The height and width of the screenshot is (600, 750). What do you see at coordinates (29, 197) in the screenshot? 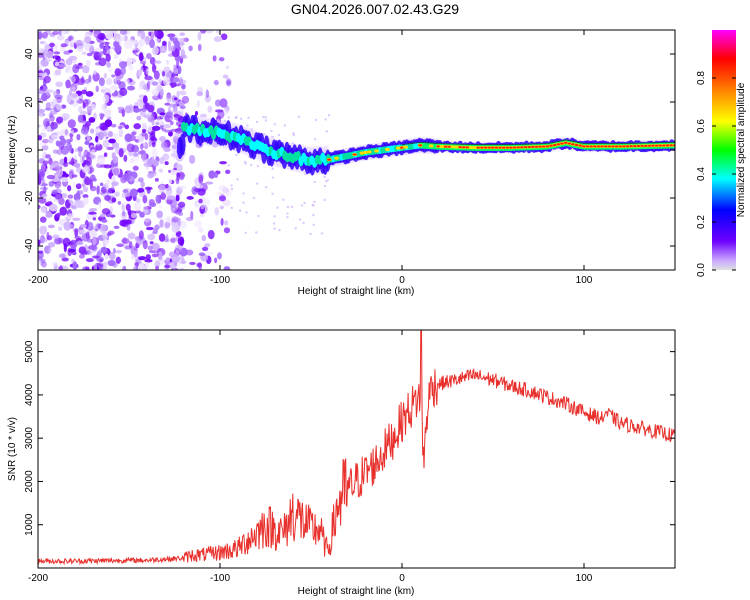
I see `y-tick-label: -20` at bounding box center [29, 197].